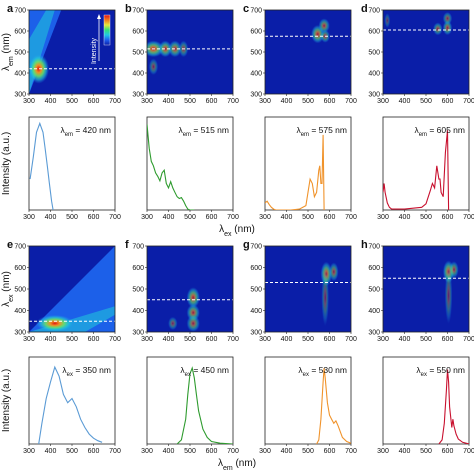 The width and height of the screenshot is (474, 472). What do you see at coordinates (418, 370) in the screenshot?
I see `annotation-h-symbol: λ` at bounding box center [418, 370].